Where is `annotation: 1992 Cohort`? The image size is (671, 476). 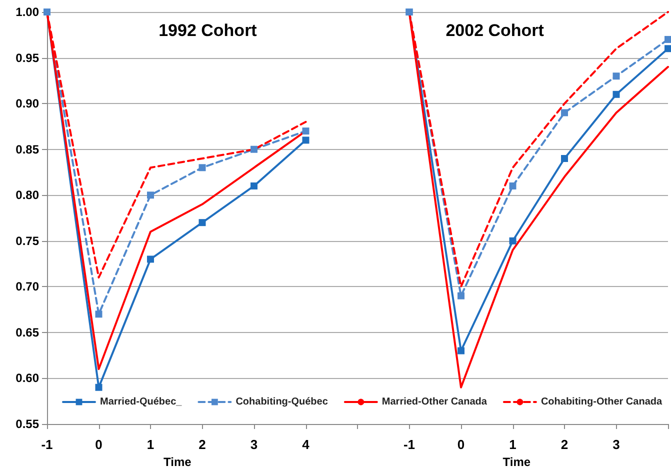 annotation: 1992 Cohort is located at coordinates (208, 30).